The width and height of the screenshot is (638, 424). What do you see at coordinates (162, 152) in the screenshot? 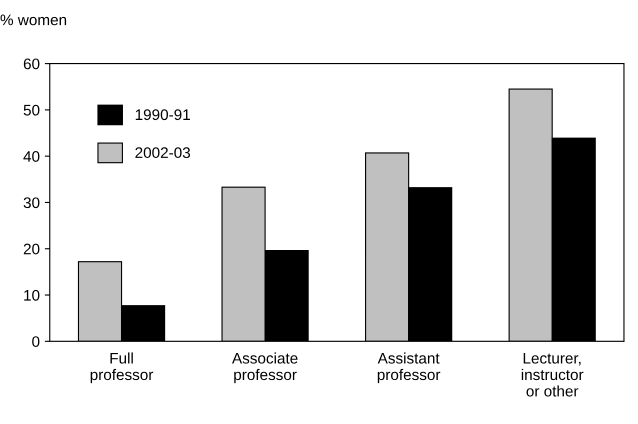
I see `legend-label: 2002-03` at bounding box center [162, 152].